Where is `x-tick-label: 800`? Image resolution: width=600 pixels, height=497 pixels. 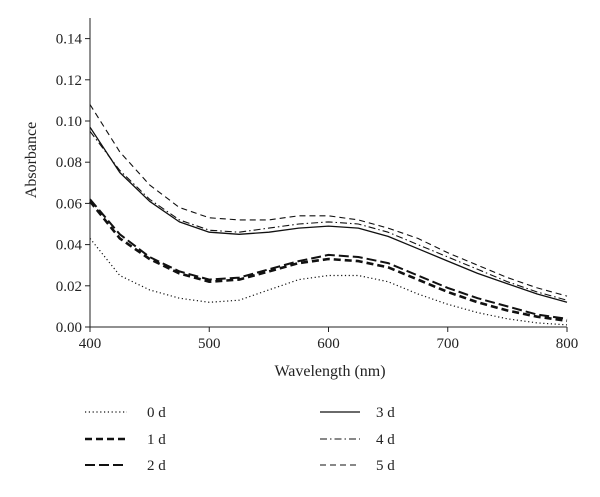 x-tick-label: 800 is located at coordinates (567, 344).